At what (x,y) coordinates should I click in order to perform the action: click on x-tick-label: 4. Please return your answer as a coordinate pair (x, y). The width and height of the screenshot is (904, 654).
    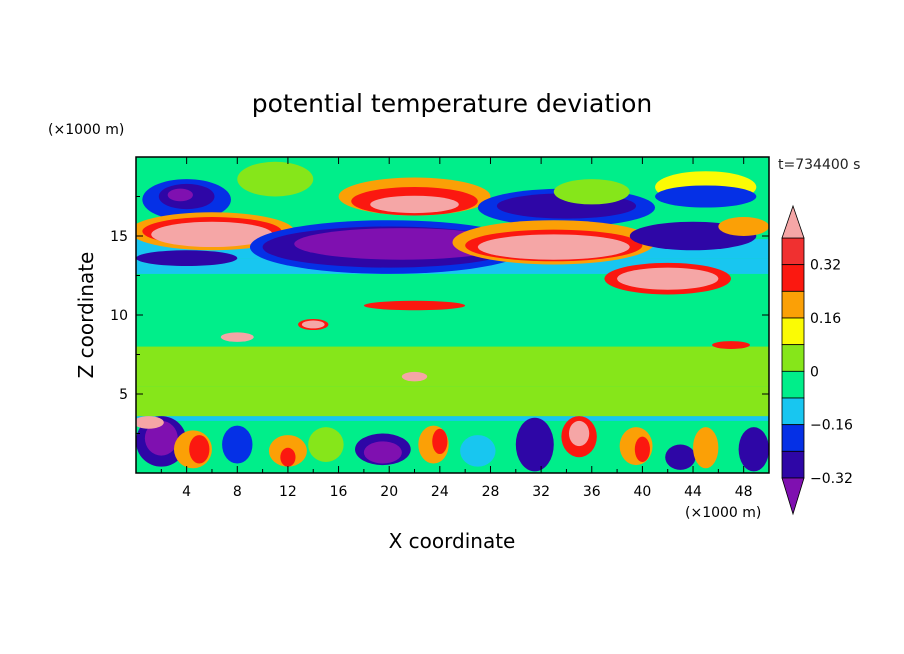
    Looking at the image, I should click on (186, 492).